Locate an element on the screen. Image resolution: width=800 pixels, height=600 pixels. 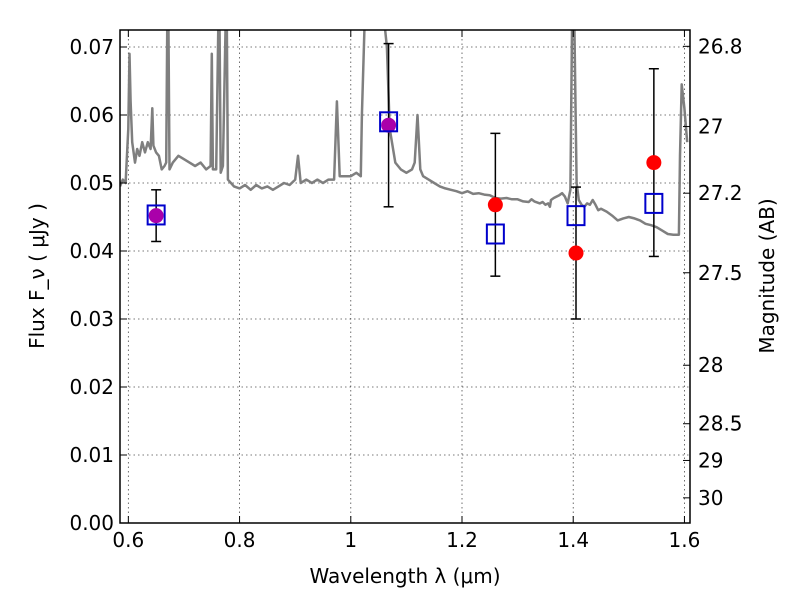
y-tick-label: 0.01 is located at coordinates (91, 455).